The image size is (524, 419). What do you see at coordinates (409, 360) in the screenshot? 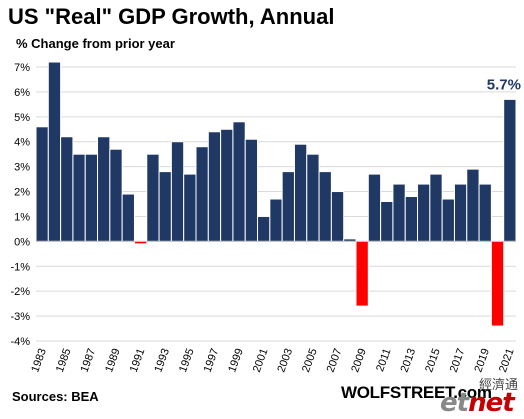
I see `x-tick-label: 2013` at bounding box center [409, 360].